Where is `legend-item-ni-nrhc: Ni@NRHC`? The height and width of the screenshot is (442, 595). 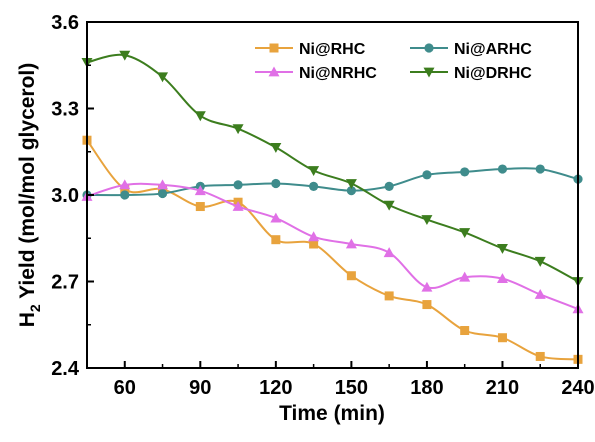
legend-item-ni-nrhc: Ni@NRHC is located at coordinates (316, 73).